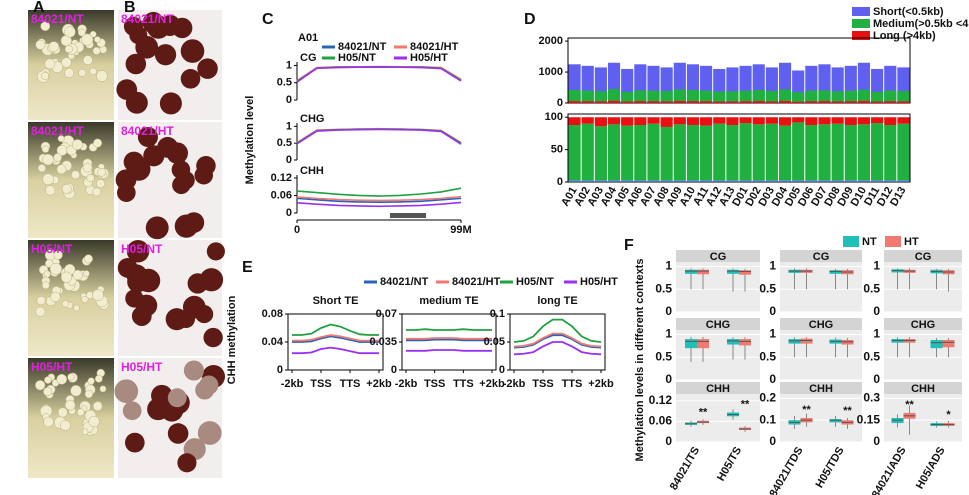  I want to click on x-tick-label: TTS, so click(463, 384).